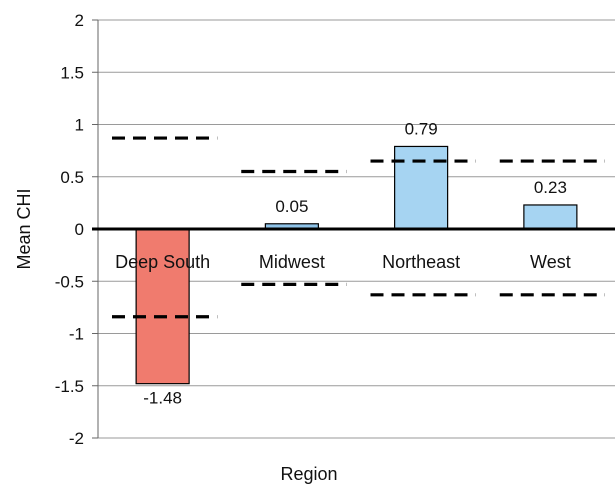 The width and height of the screenshot is (615, 492). Describe the element at coordinates (76, 438) in the screenshot. I see `y-tick-label: -2` at that location.